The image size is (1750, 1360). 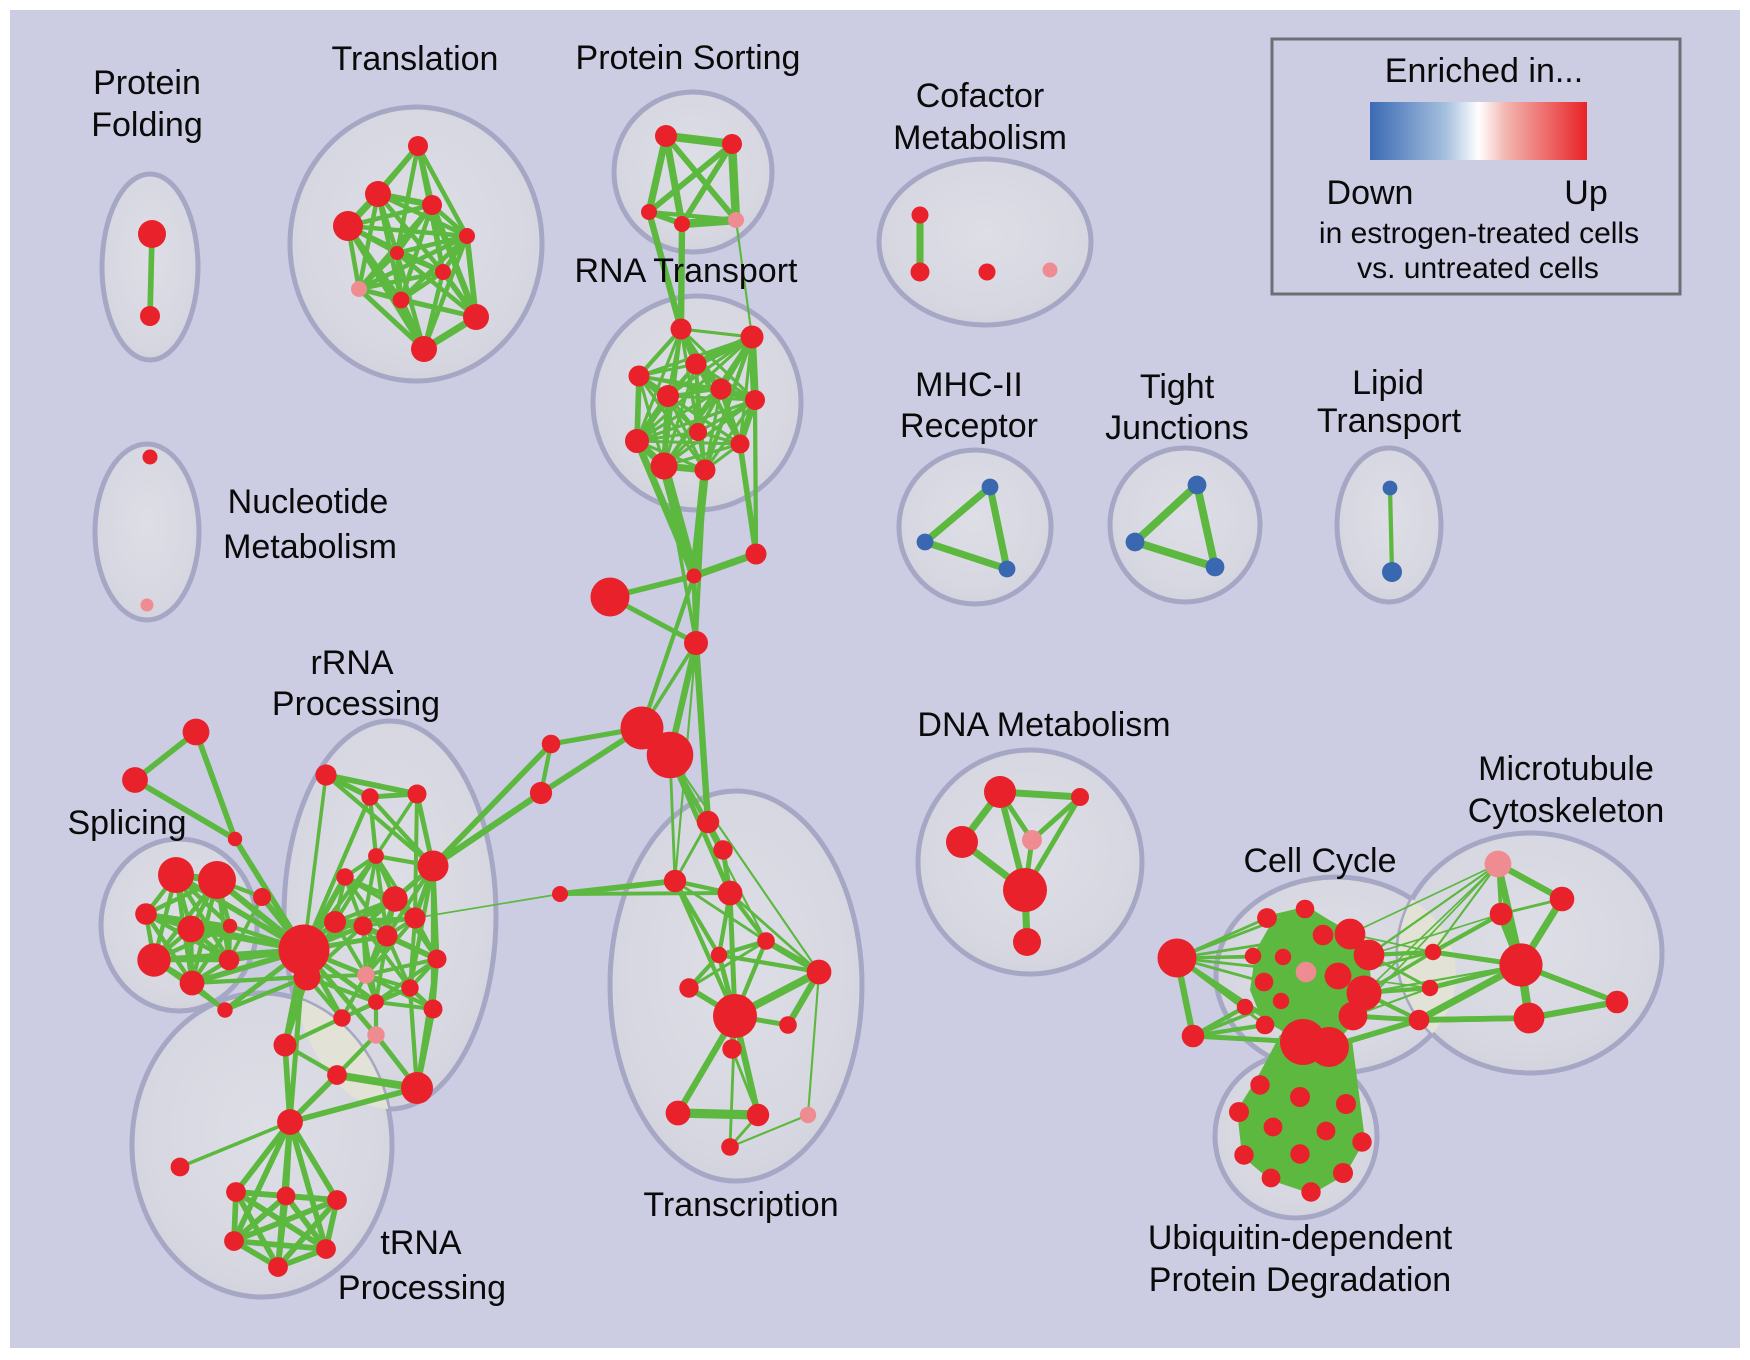 What do you see at coordinates (308, 502) in the screenshot?
I see `svg-text: Nucleotide` at bounding box center [308, 502].